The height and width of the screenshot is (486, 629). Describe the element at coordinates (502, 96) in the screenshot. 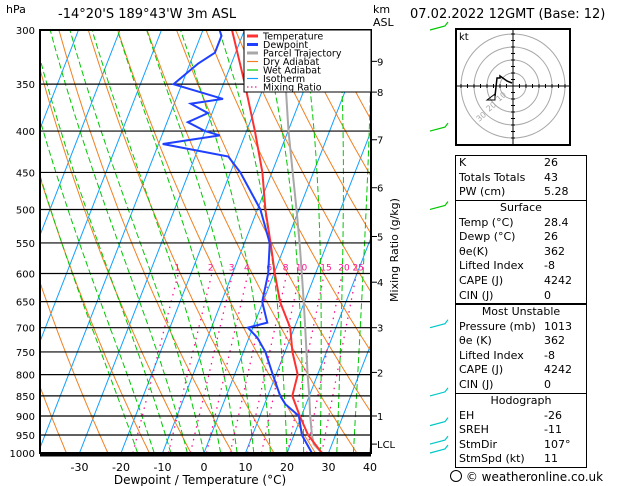

I see `hodograph-ring-label: 10` at that location.